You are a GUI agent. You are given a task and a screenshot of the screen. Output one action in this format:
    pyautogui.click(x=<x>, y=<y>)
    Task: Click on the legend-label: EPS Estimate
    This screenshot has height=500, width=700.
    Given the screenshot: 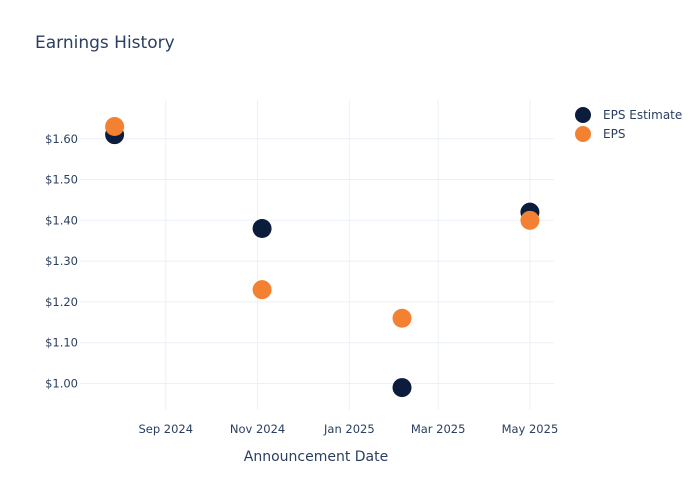 What is the action you would take?
    pyautogui.click(x=642, y=115)
    